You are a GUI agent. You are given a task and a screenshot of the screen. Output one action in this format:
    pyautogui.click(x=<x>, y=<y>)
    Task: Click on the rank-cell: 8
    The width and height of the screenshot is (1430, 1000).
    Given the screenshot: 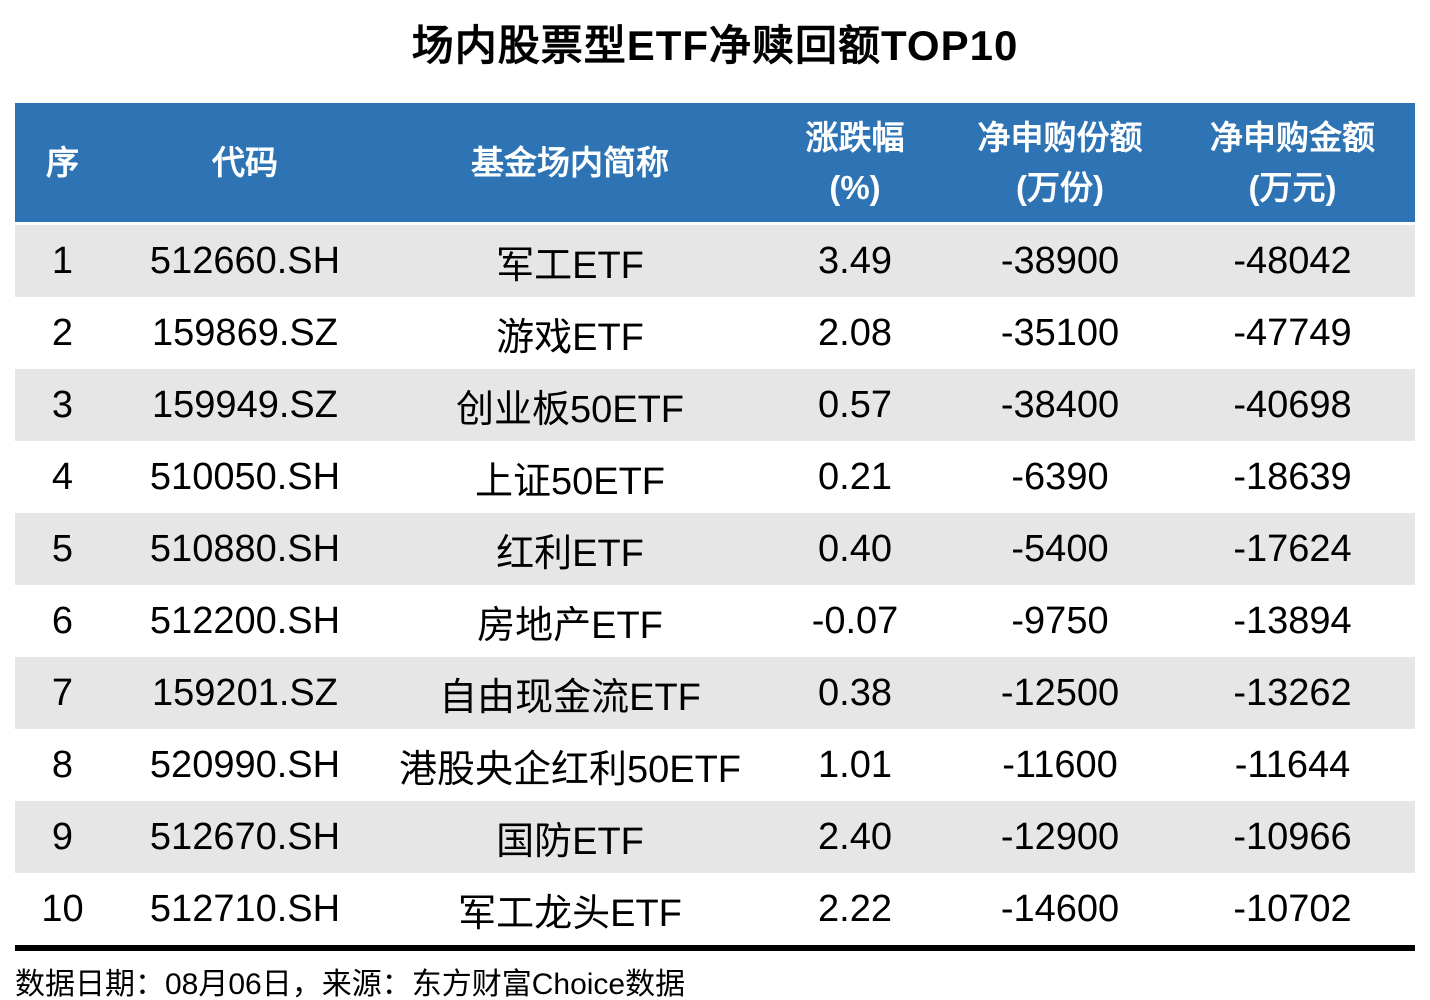 What is the action you would take?
    pyautogui.click(x=62, y=765)
    